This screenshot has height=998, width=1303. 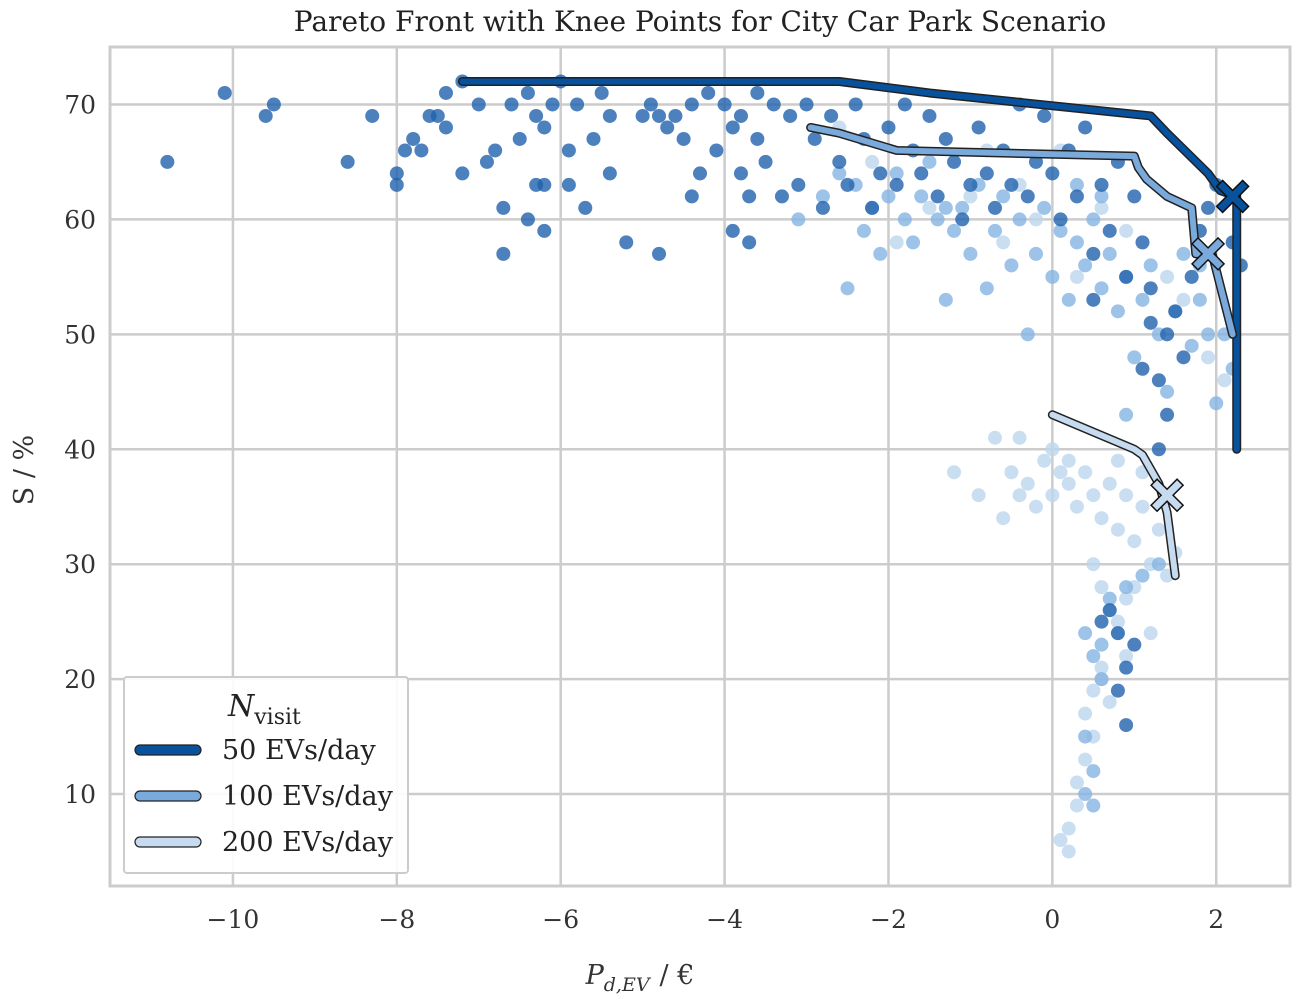 What do you see at coordinates (628, 985) in the screenshot?
I see `x-axis-subscript: d,EV` at bounding box center [628, 985].